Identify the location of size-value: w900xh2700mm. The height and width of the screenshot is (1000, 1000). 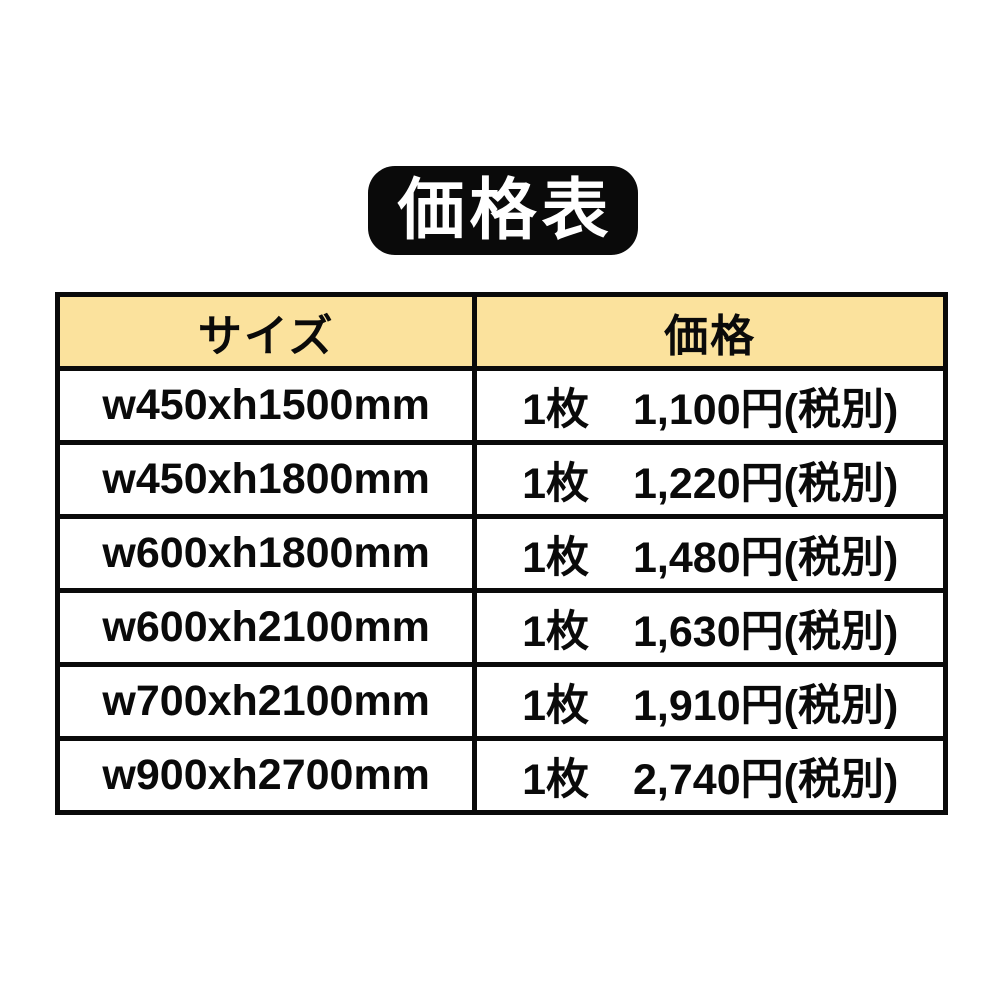
(266, 775).